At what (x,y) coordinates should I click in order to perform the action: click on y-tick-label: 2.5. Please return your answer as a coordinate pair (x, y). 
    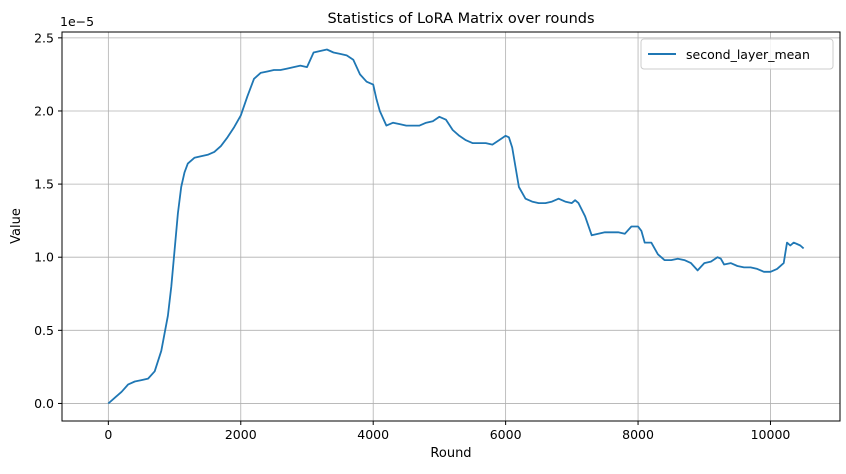
    Looking at the image, I should click on (44, 37).